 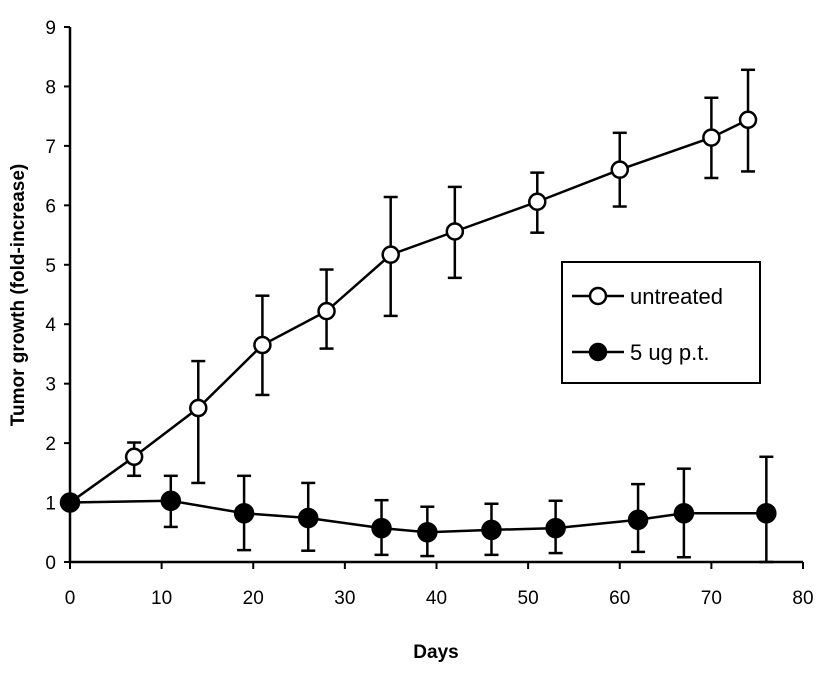 I want to click on legend-box, so click(x=661, y=322).